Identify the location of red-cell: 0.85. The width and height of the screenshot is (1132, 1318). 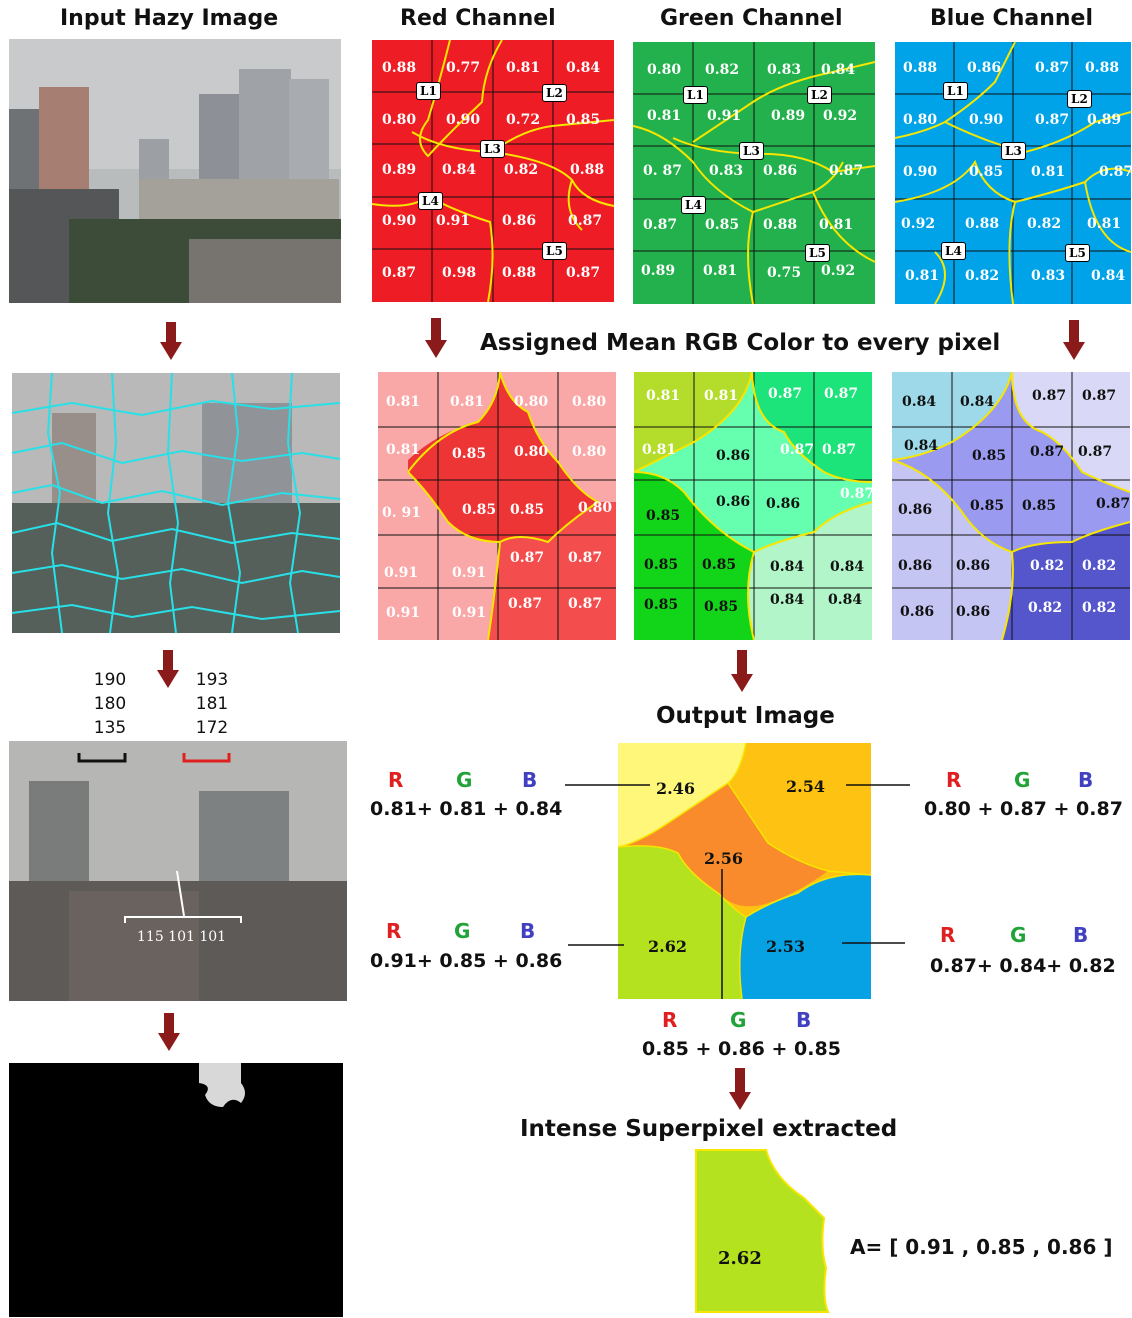
(583, 120).